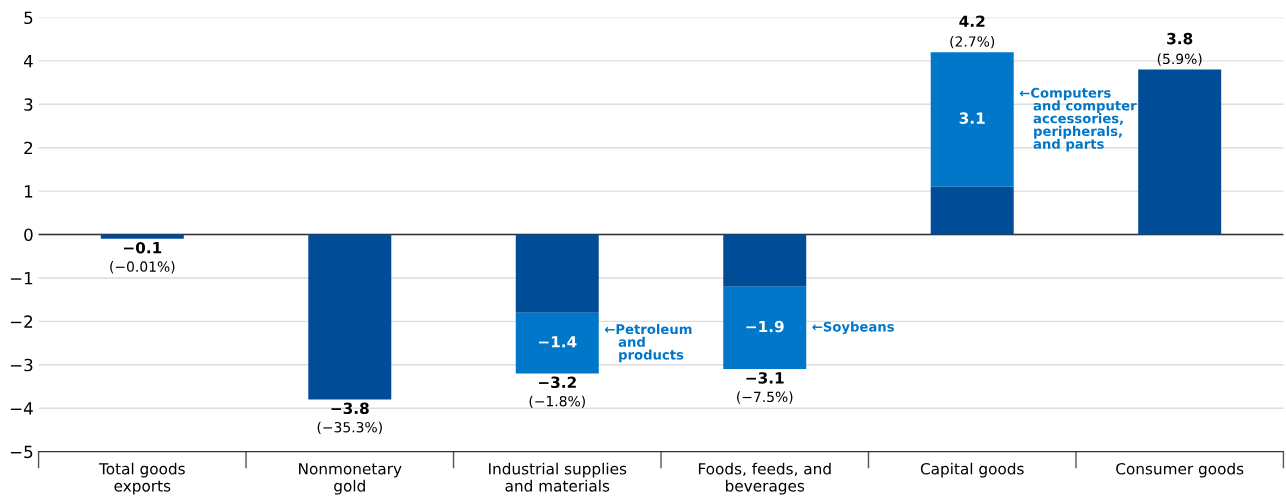 The width and height of the screenshot is (1286, 499). Describe the element at coordinates (28, 61) in the screenshot. I see `y-tick-label: 4` at that location.